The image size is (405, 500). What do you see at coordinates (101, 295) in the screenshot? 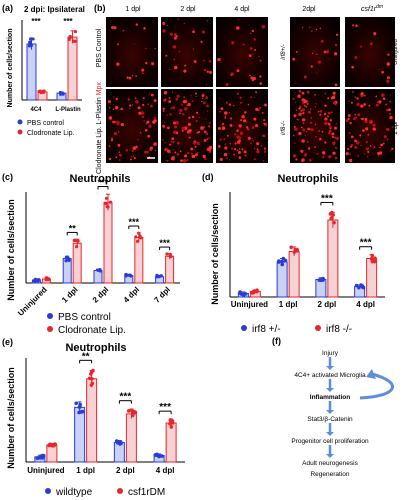
I see `xtick-c-ticks-2: 2 dpl` at bounding box center [101, 295].